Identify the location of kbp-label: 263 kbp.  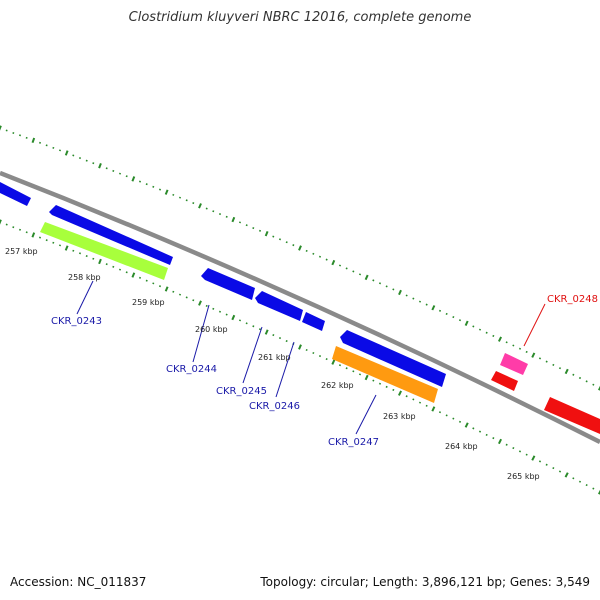
(399, 416).